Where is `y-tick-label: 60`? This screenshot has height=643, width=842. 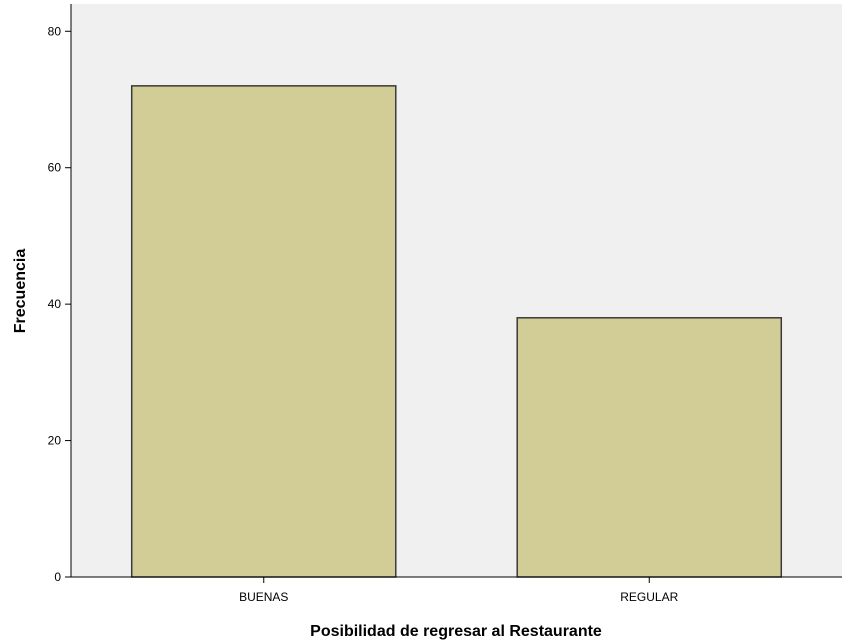
y-tick-label: 60 is located at coordinates (55, 168).